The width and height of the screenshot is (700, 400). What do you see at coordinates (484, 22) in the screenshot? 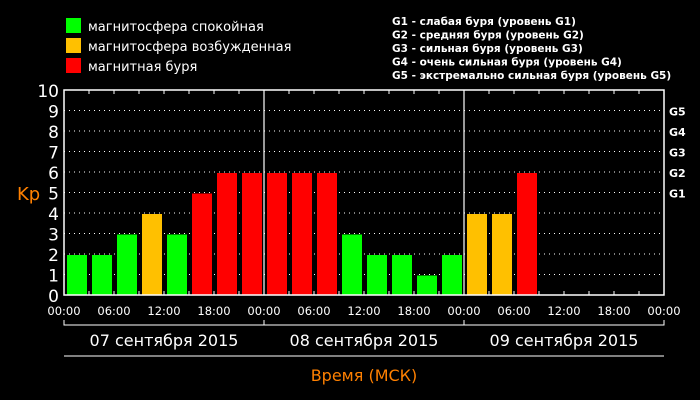
I see `g-legend-item: G1 - слабая буря (уровень G1)` at bounding box center [484, 22].